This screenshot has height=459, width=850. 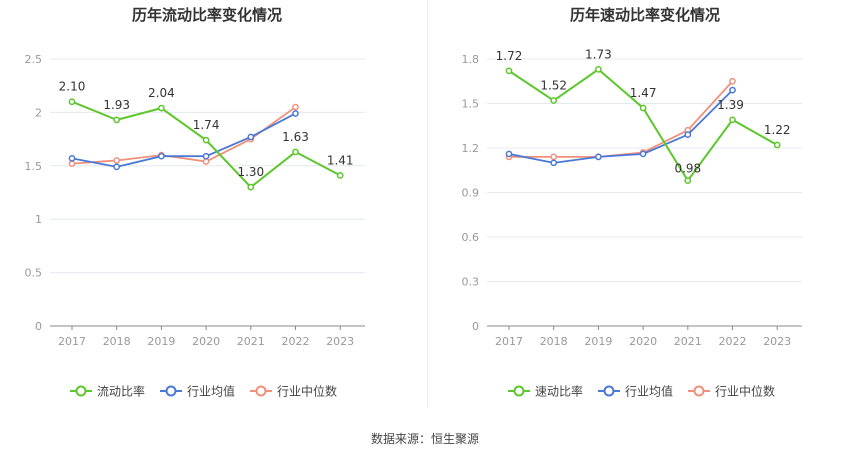 I want to click on data-label: 1.30, so click(x=250, y=172).